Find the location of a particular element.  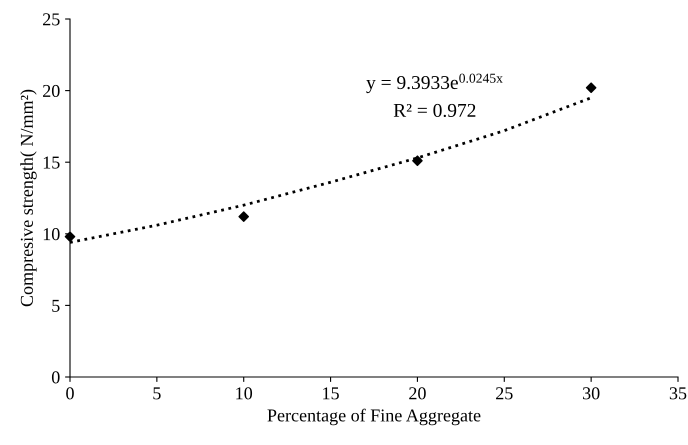

x-tick-label: 25 is located at coordinates (504, 393).